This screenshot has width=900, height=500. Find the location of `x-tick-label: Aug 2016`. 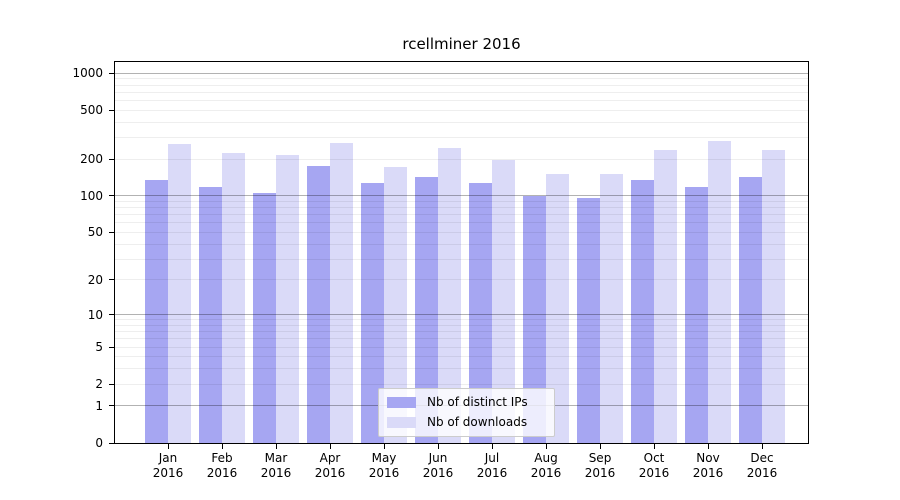

x-tick-label: Aug 2016 is located at coordinates (546, 465).